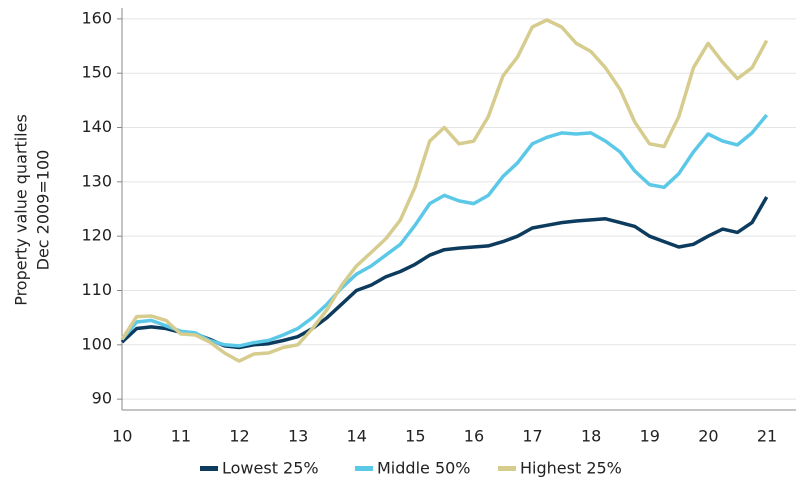 The height and width of the screenshot is (486, 798). What do you see at coordinates (357, 436) in the screenshot?
I see `x-tick-label: 14` at bounding box center [357, 436].